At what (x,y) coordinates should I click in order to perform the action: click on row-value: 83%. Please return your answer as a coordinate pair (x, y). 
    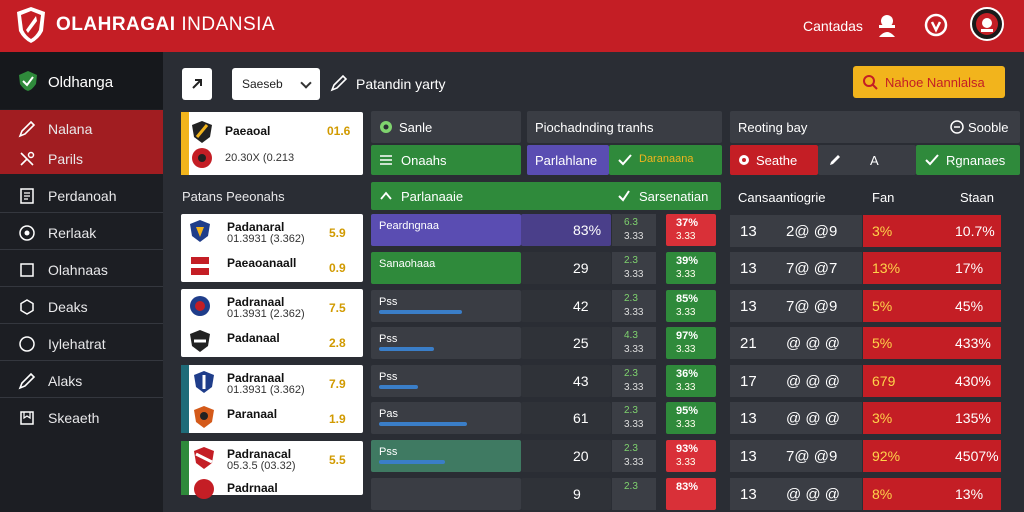
    Looking at the image, I should click on (587, 230).